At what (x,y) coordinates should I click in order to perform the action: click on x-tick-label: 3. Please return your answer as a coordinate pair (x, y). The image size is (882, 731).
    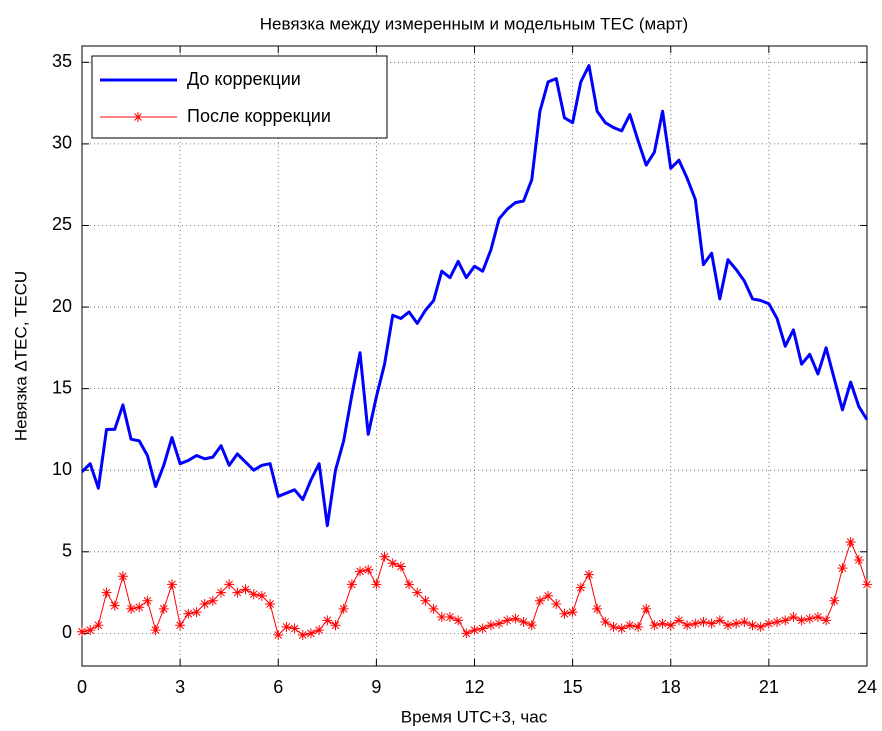
    Looking at the image, I should click on (180, 687).